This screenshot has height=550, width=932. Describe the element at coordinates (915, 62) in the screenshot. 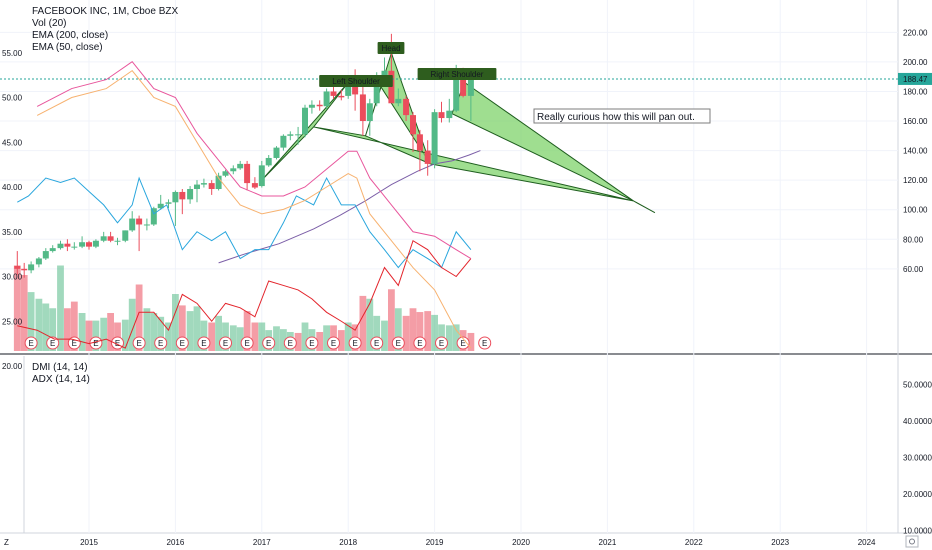

I see `price-tick-label: 200.00` at that location.